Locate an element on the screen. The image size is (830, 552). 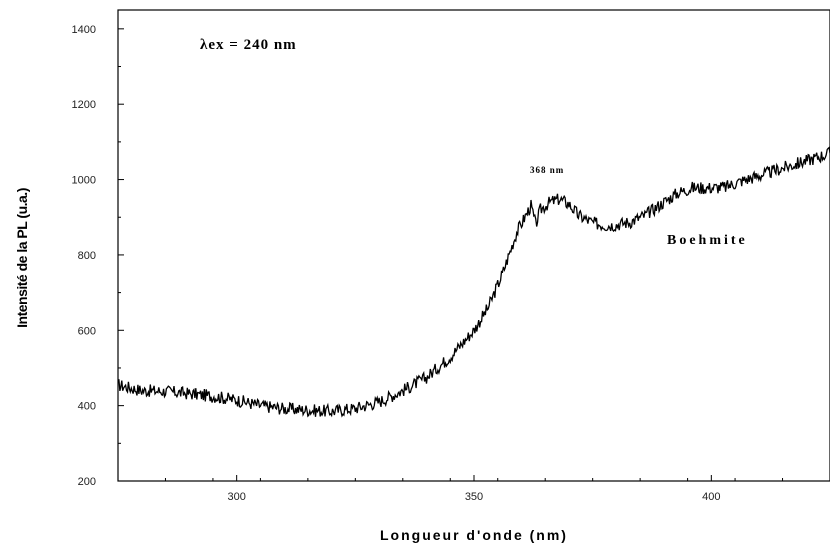
excitation-annotation: λex = 240 nm is located at coordinates (248, 45).